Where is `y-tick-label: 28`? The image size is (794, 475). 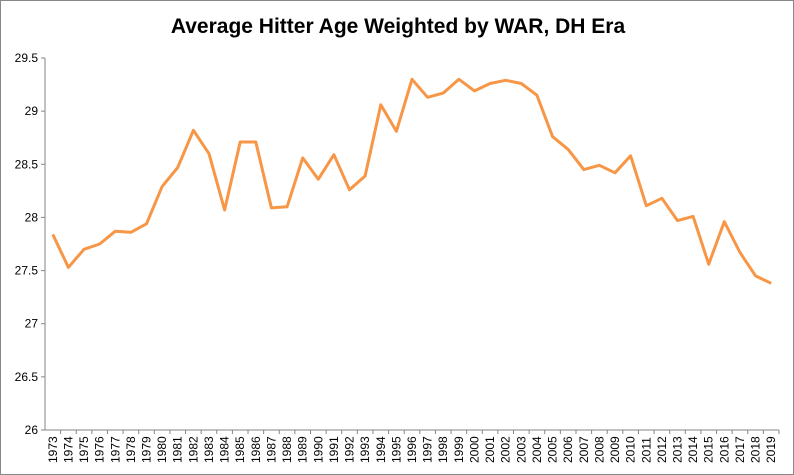 y-tick-label: 28 is located at coordinates (32, 217).